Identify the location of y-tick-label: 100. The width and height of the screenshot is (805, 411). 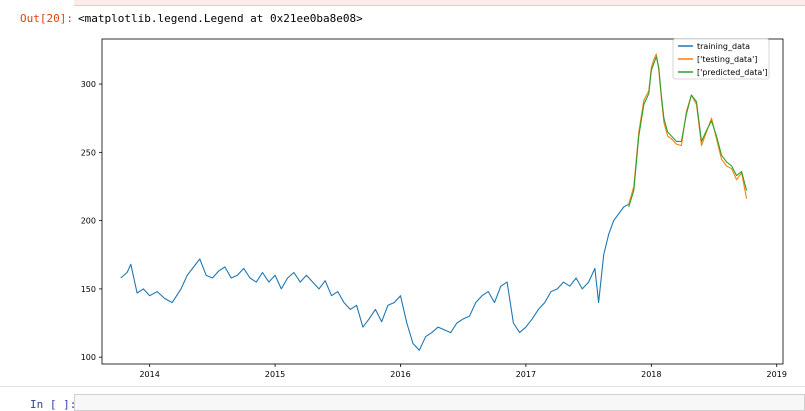
(88, 357).